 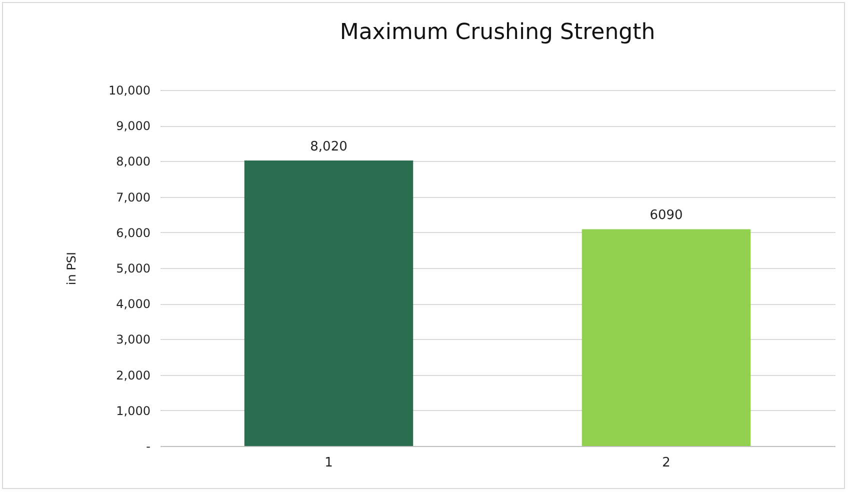 What do you see at coordinates (328, 463) in the screenshot?
I see `x-tick-label: 1` at bounding box center [328, 463].